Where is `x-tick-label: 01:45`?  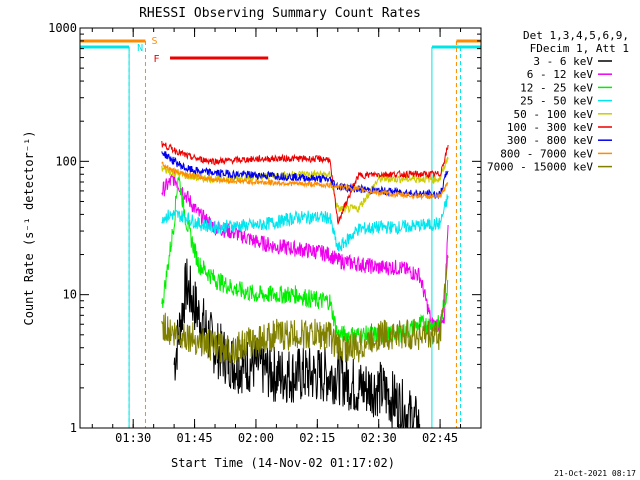
x-tick-label: 01:45 is located at coordinates (195, 438).